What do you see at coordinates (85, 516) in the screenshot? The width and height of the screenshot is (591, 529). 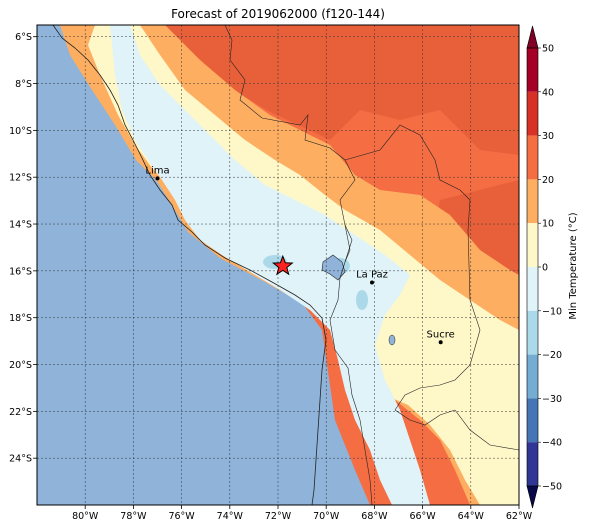 I see `lon-tick-label: 80°W` at bounding box center [85, 516].